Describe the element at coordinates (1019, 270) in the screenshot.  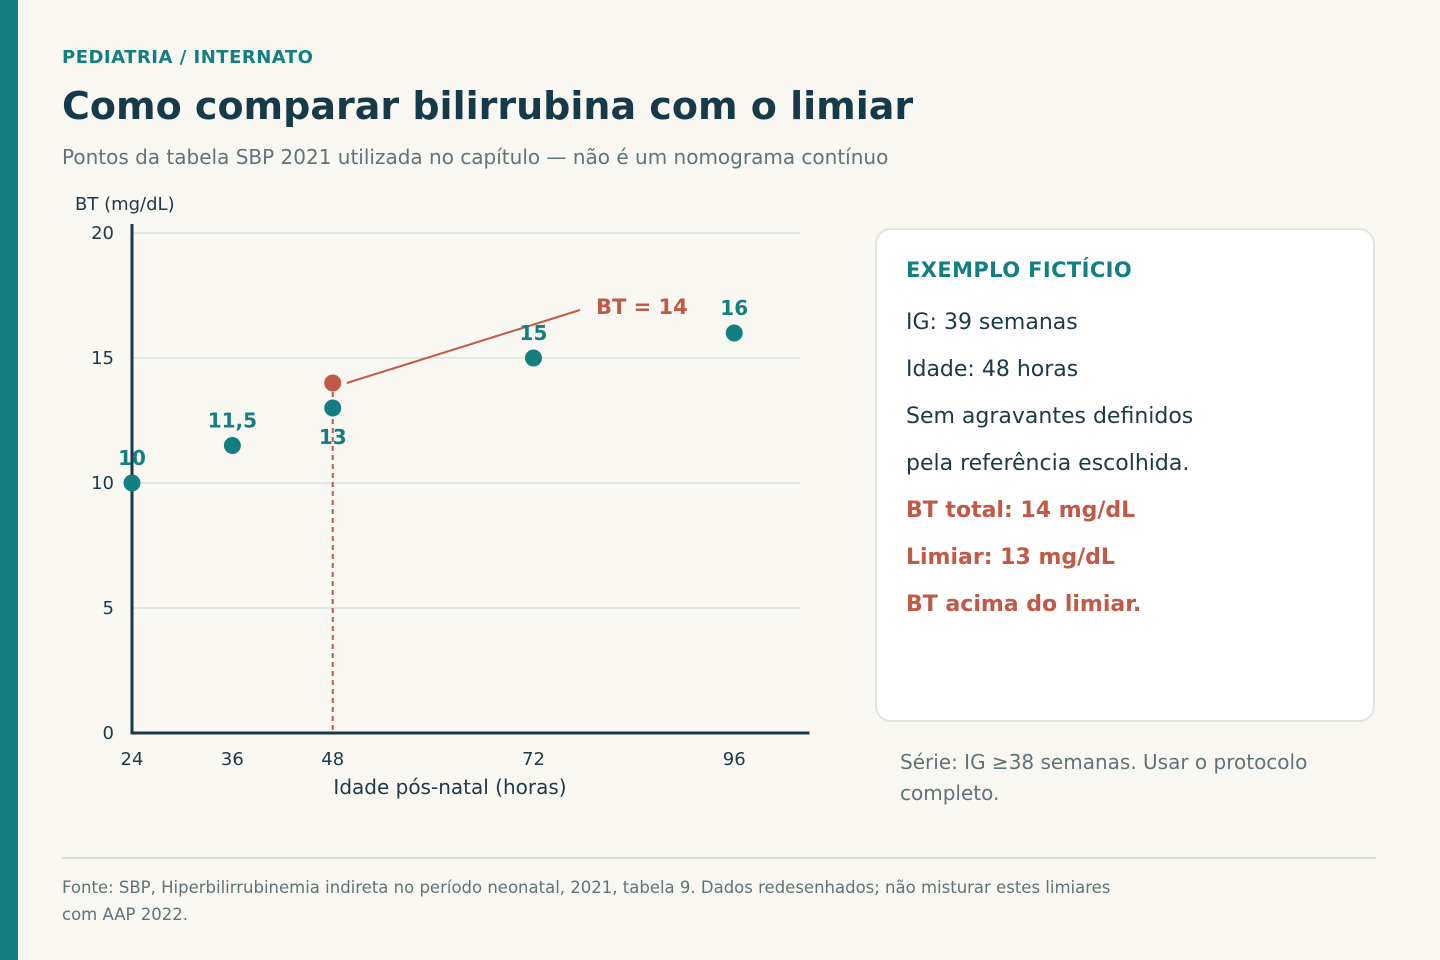
I see `panel-title: EXEMPLO FICTÍCIO` at that location.